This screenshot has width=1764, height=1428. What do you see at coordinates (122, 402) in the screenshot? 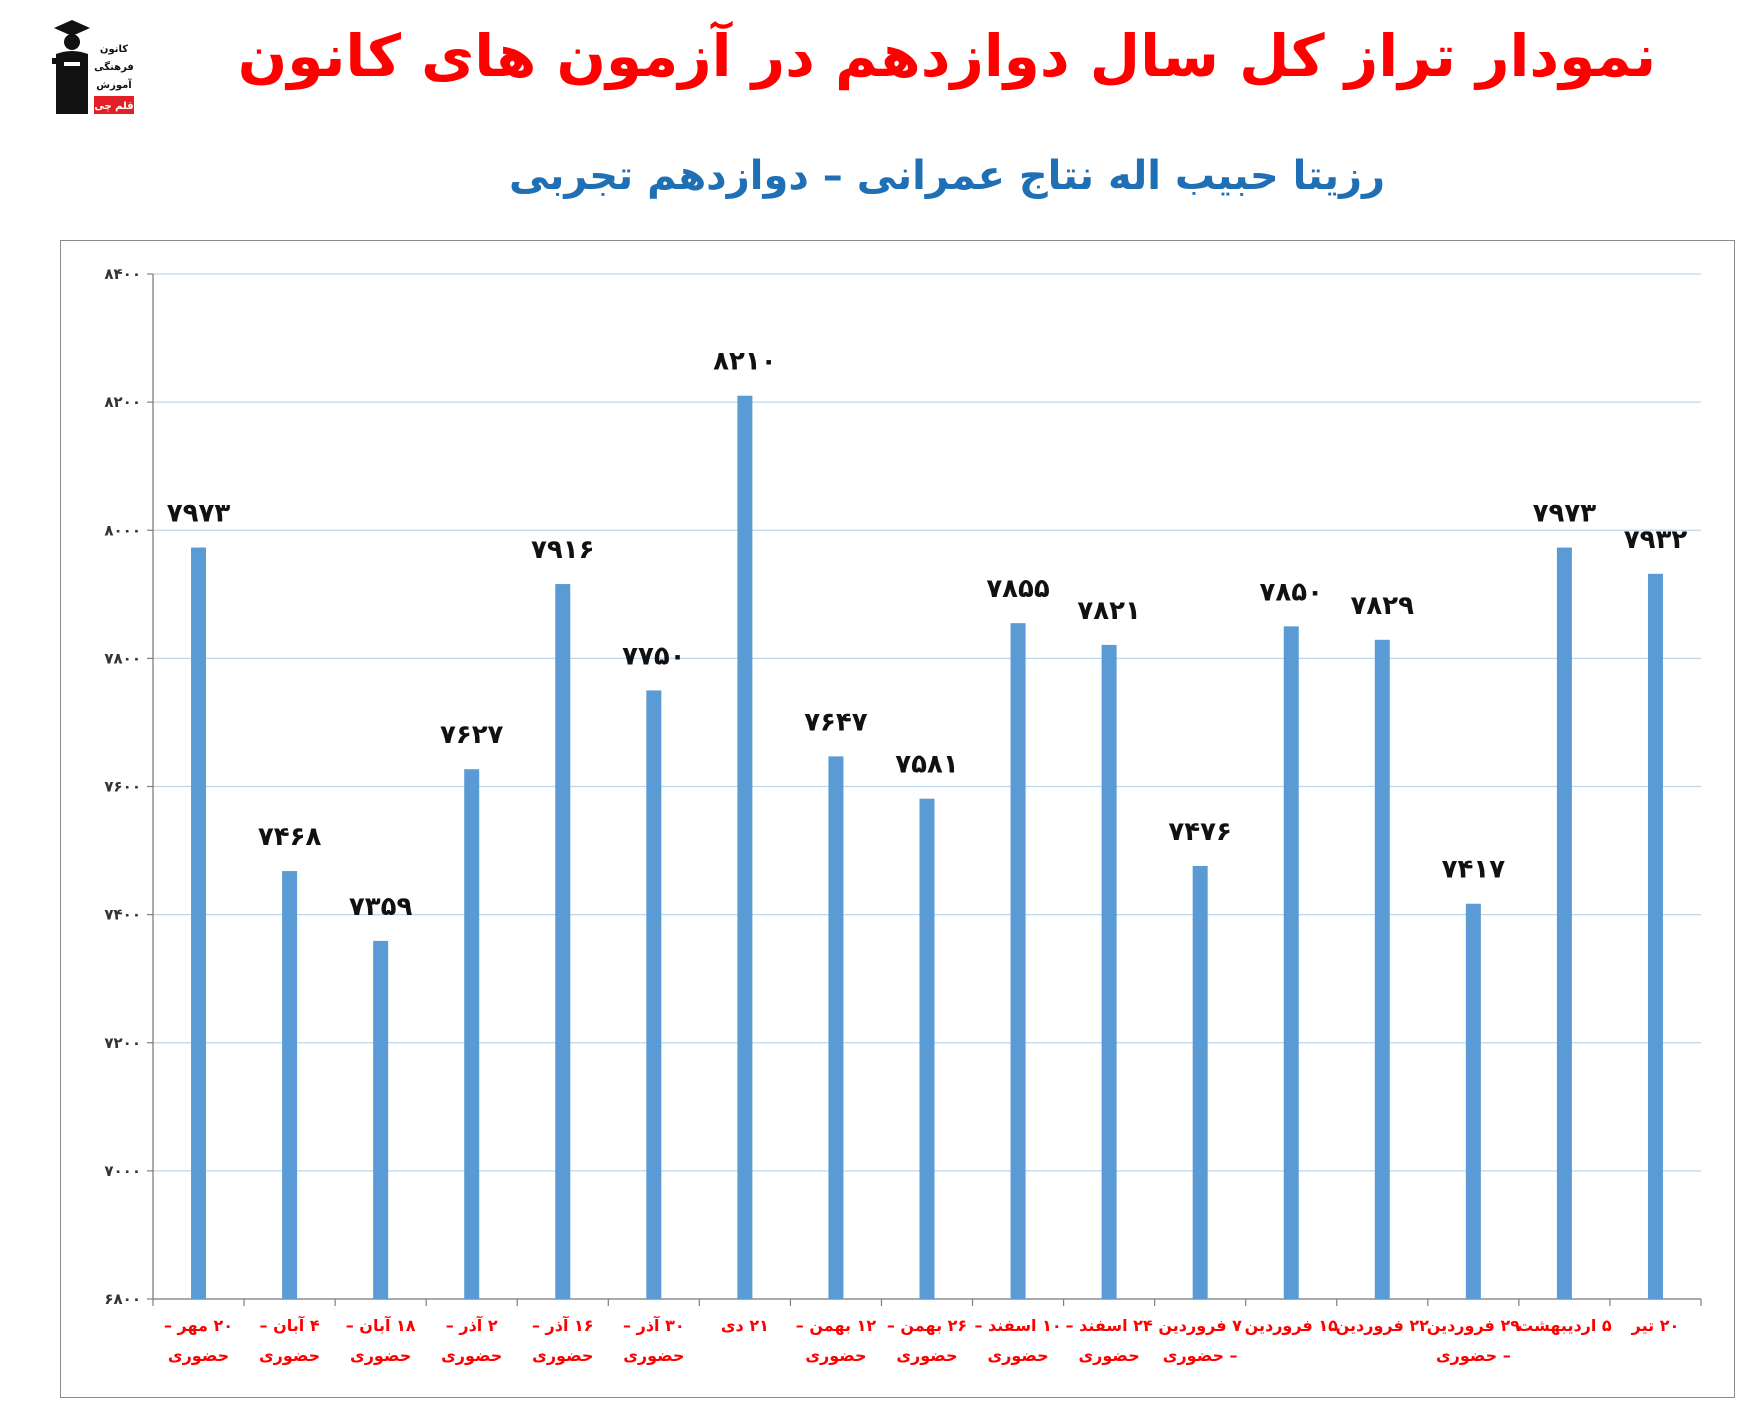
I see `y-tick-label: ۸۲۰۰` at bounding box center [122, 402].